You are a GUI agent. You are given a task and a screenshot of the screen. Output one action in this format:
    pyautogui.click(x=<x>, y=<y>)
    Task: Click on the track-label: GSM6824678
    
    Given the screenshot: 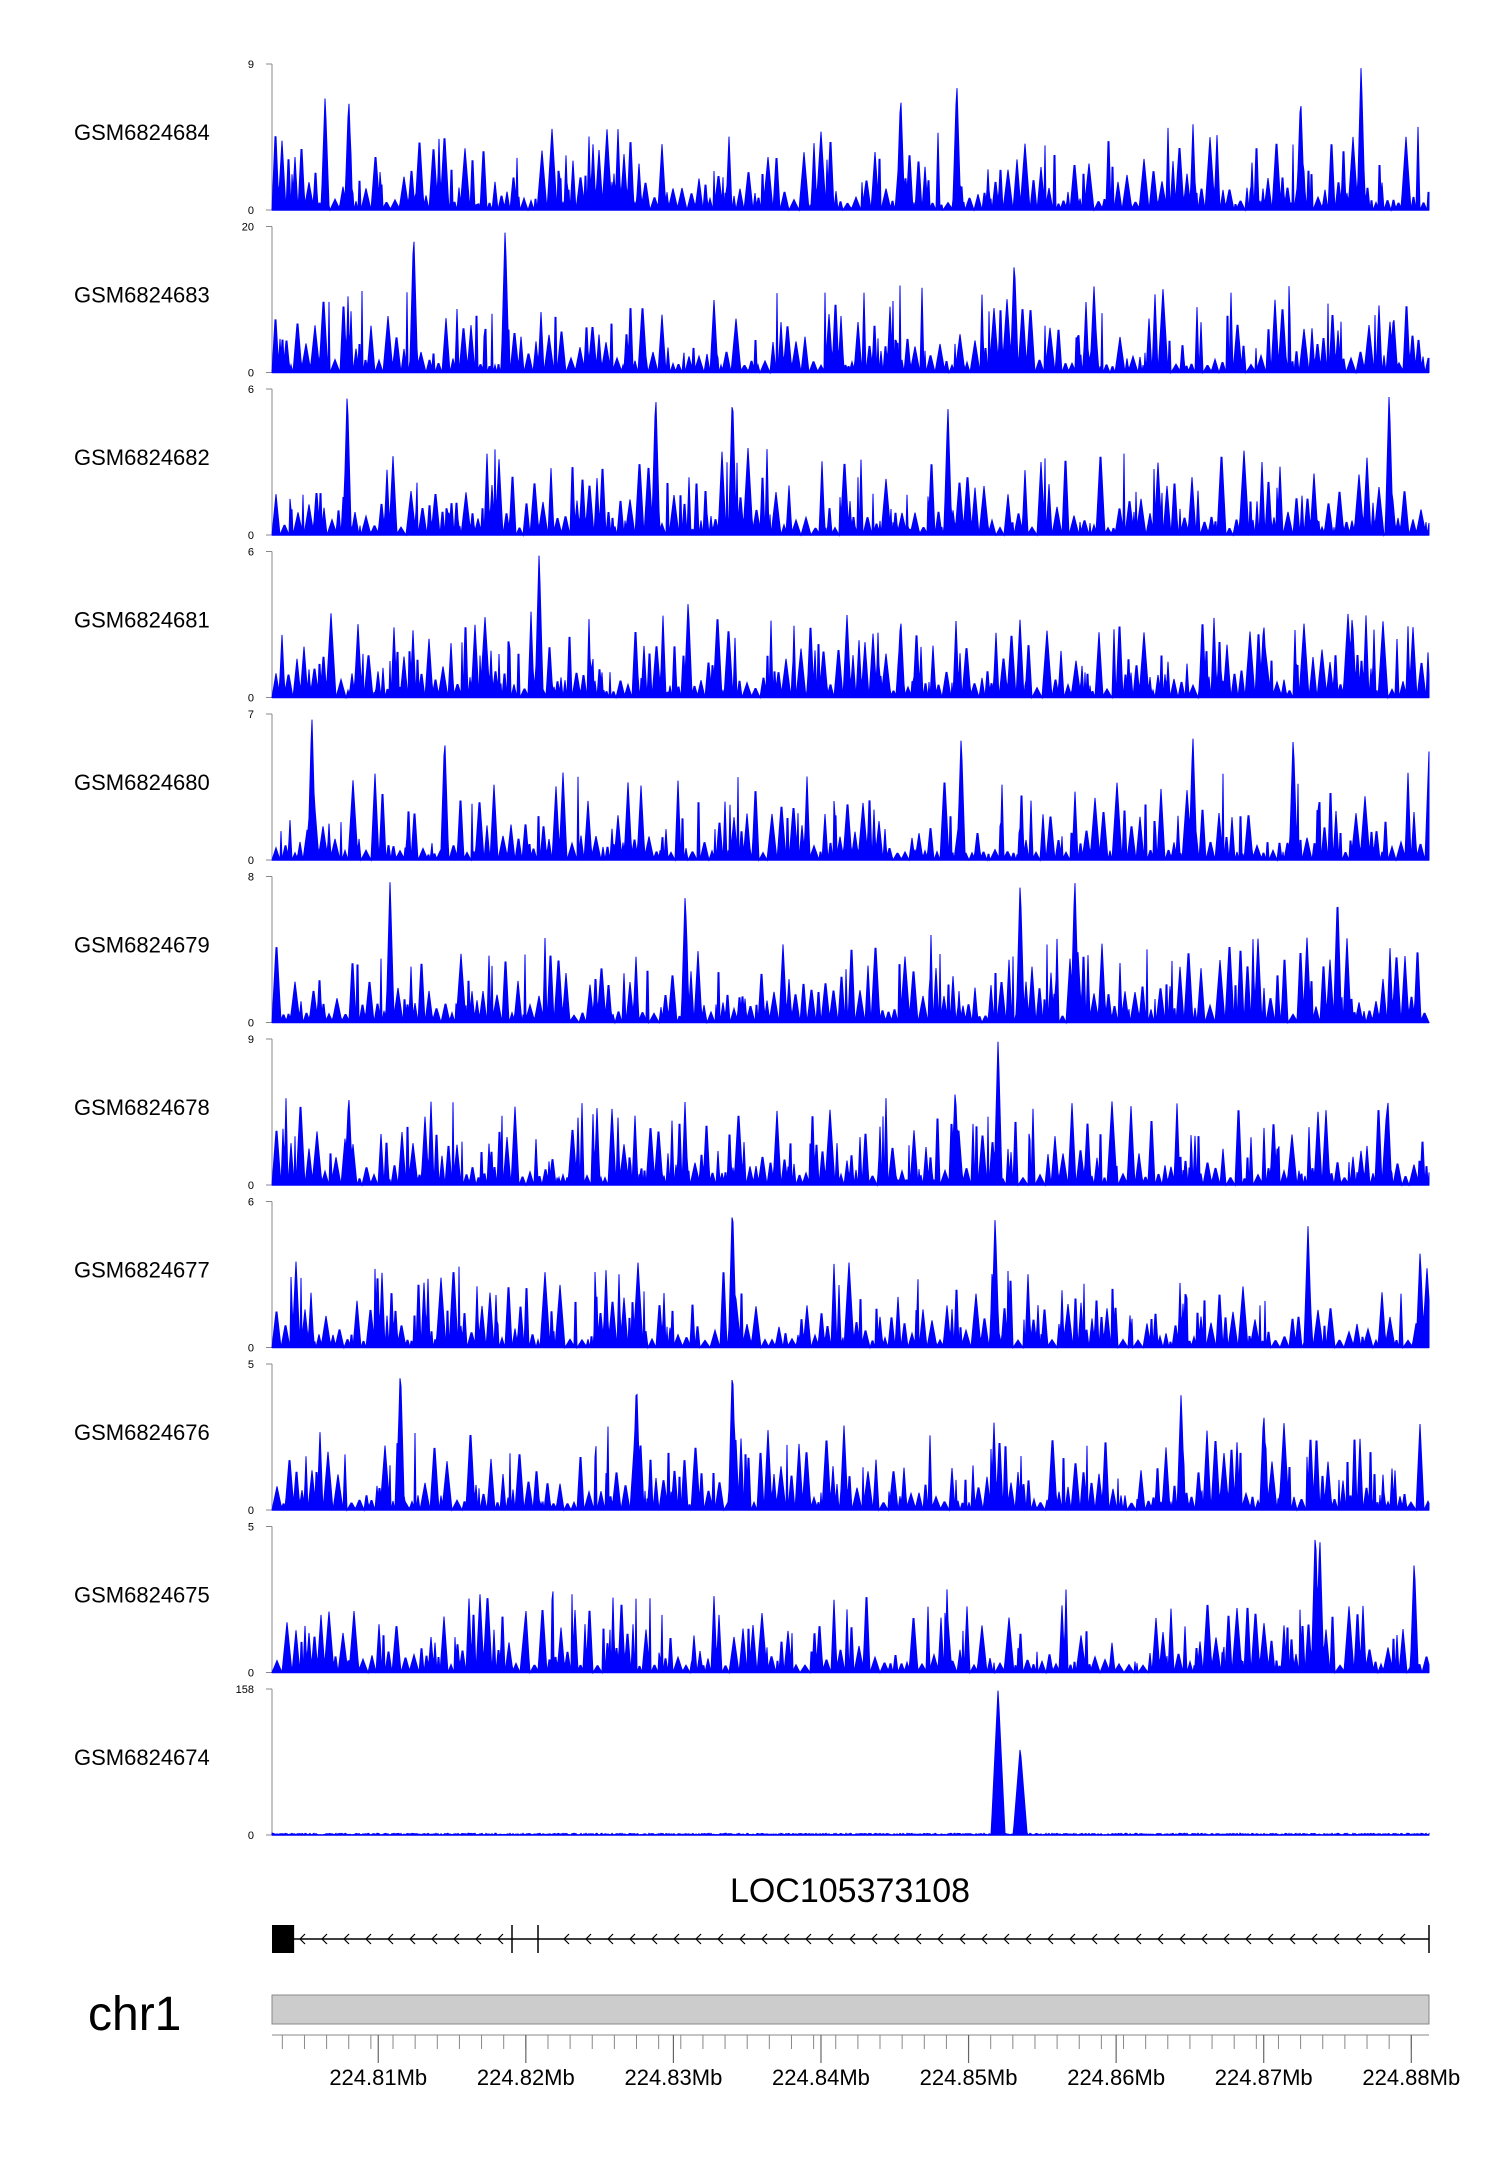 What is the action you would take?
    pyautogui.click(x=142, y=1107)
    